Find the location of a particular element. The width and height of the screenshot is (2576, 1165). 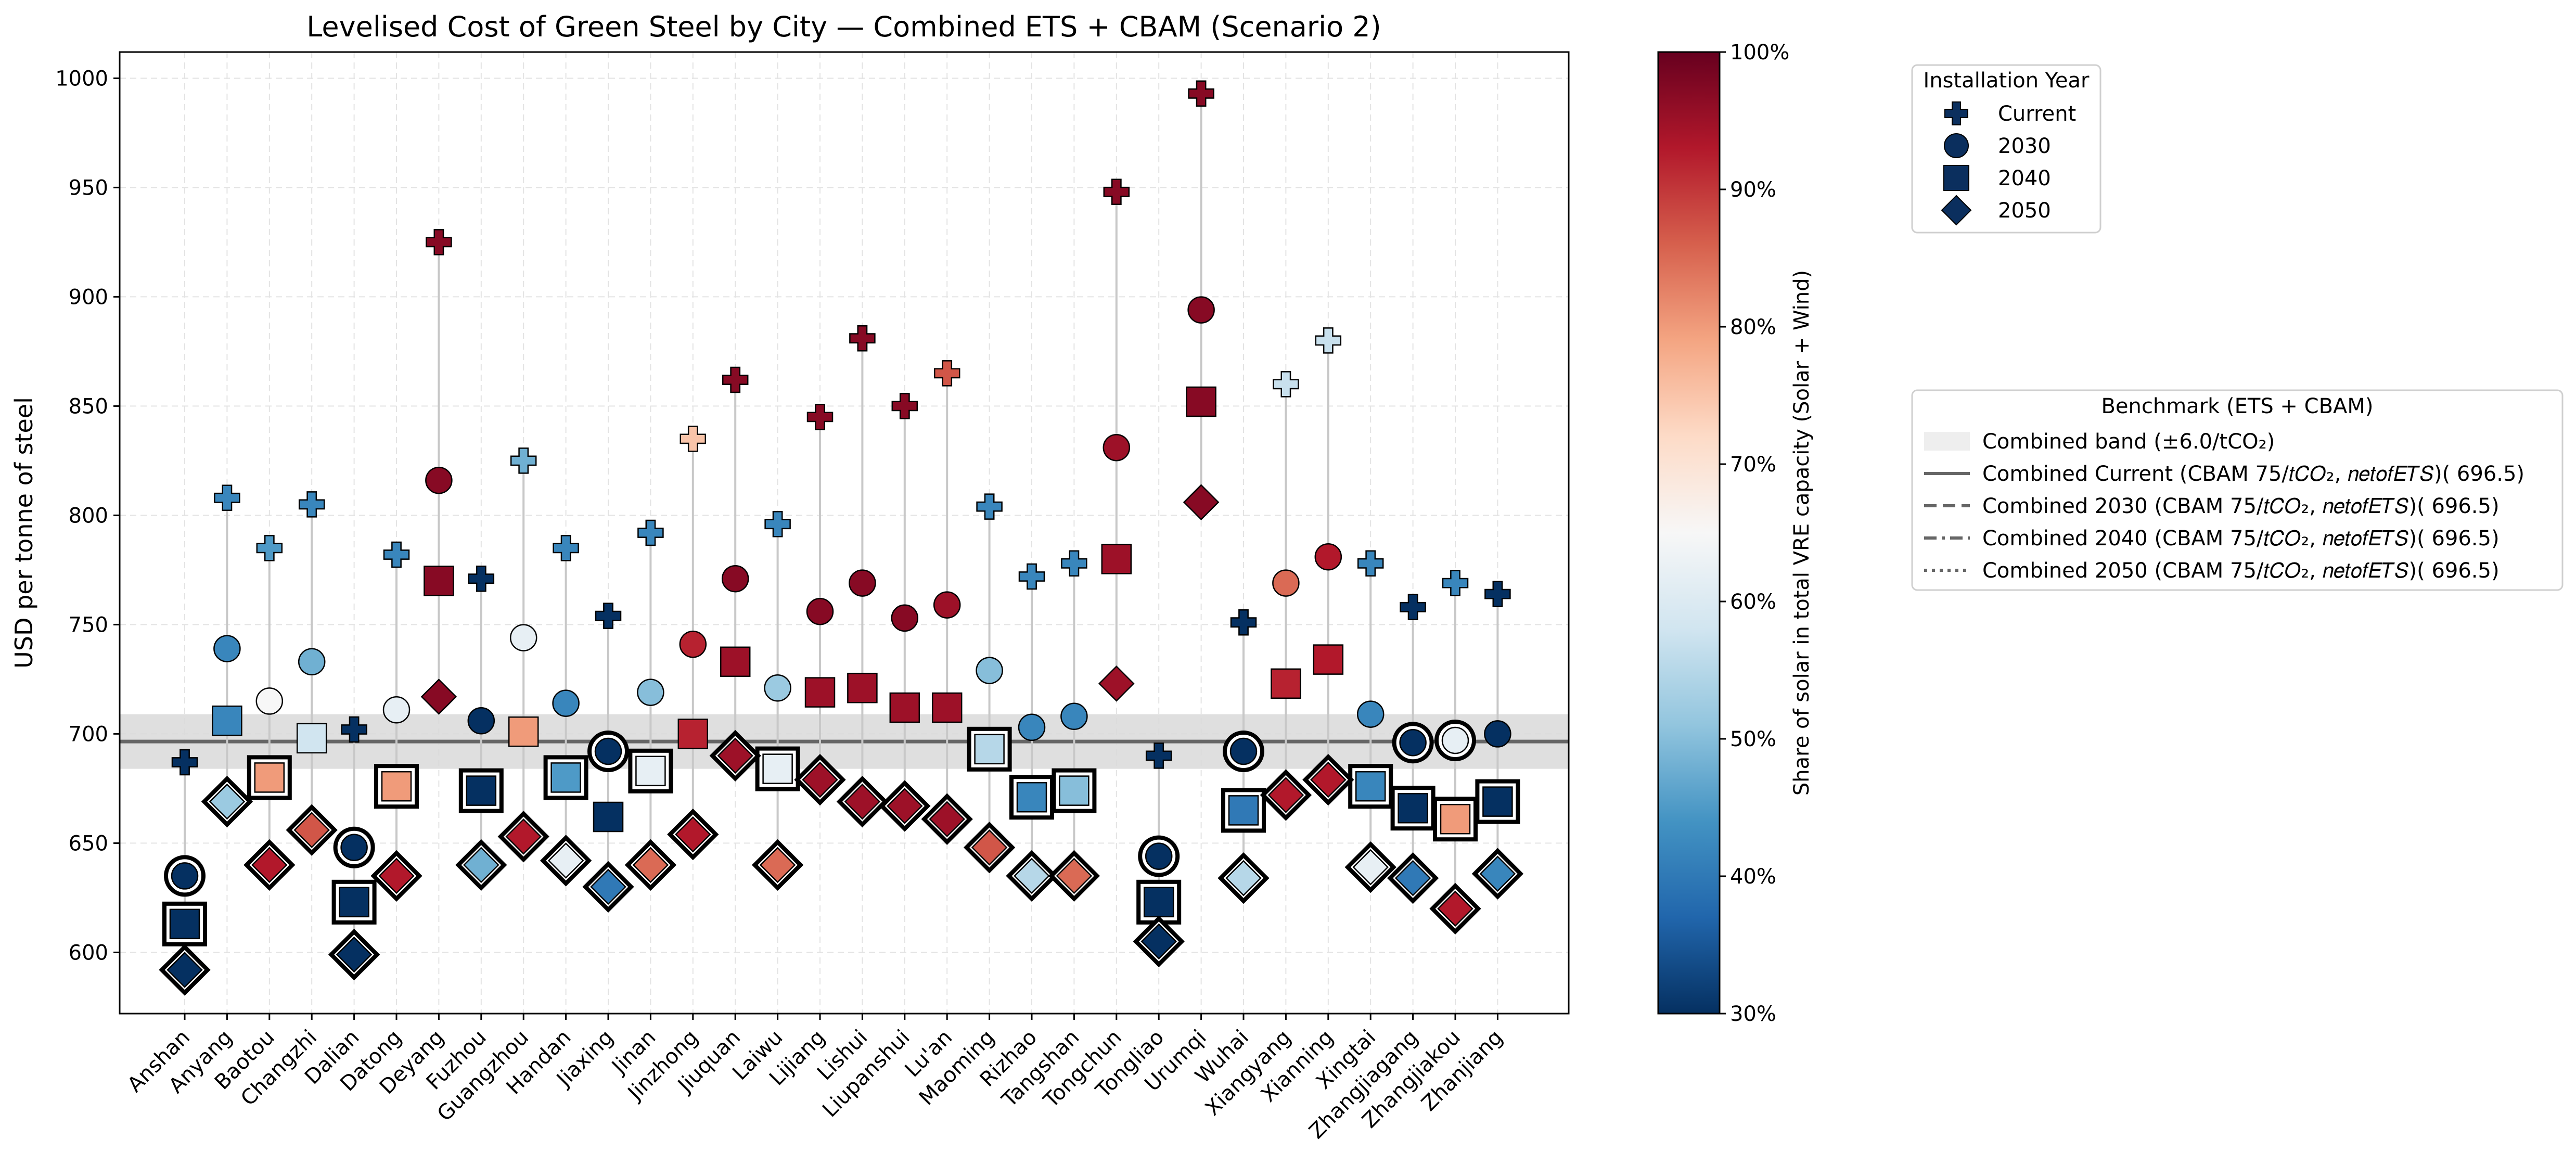

colorbar-tick-label: 100% is located at coordinates (1760, 53).